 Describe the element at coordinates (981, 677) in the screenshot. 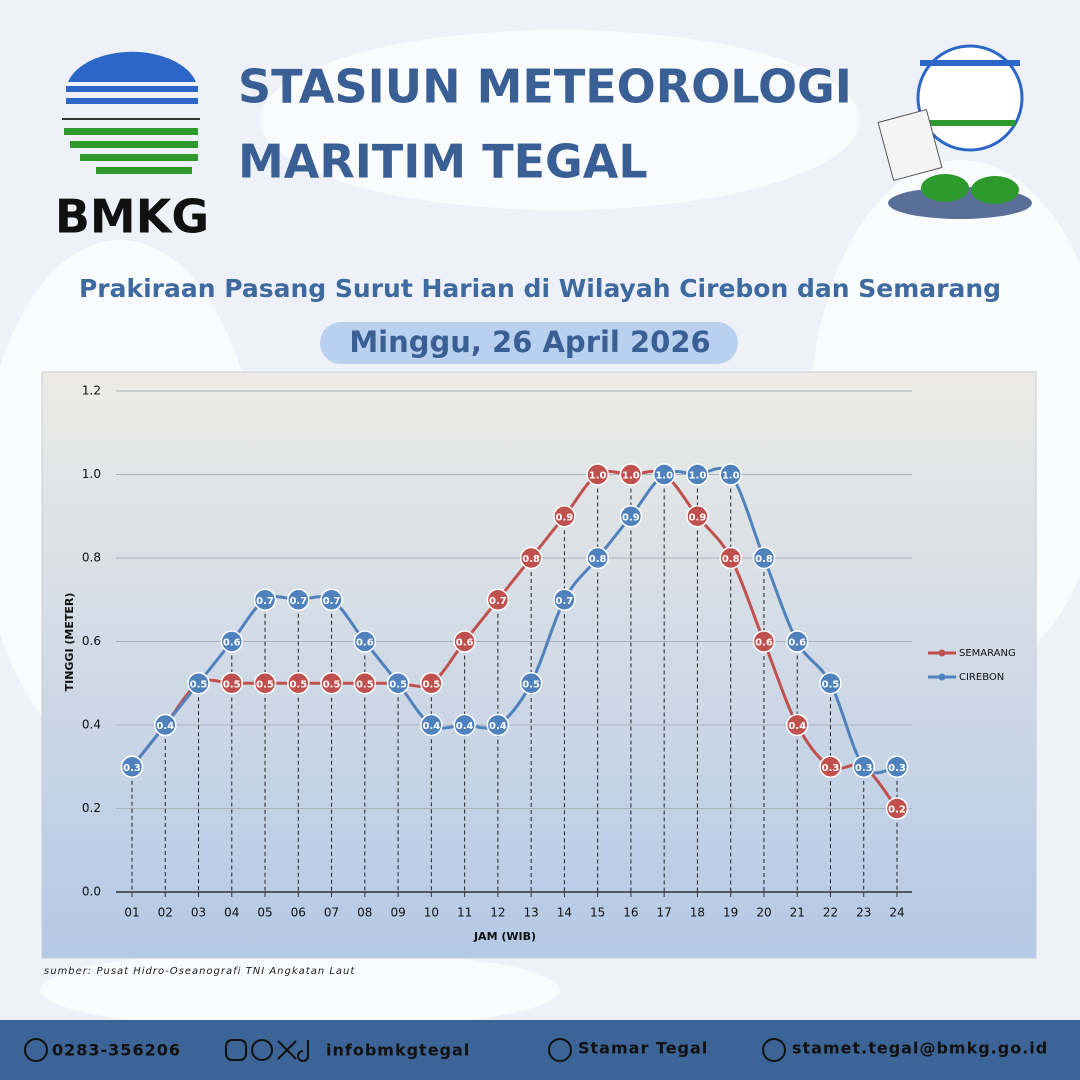

I see `legend-label: CIREBON` at that location.